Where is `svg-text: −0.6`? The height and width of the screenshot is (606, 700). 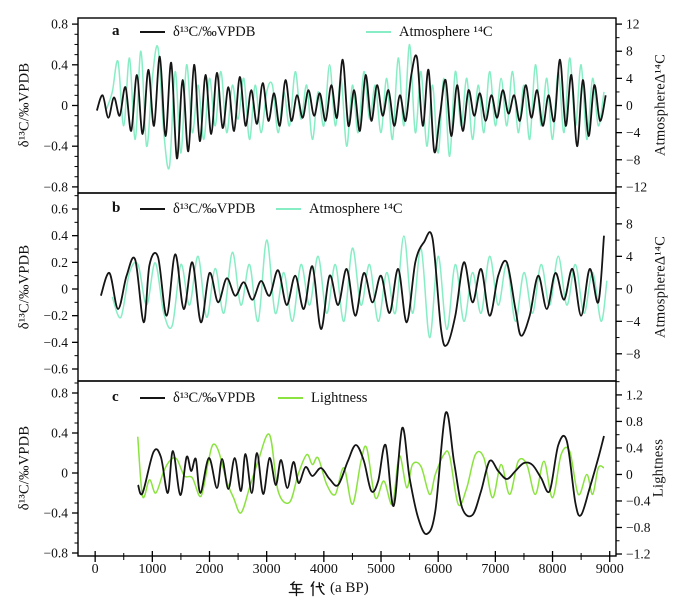 svg-text: −0.6 is located at coordinates (56, 369).